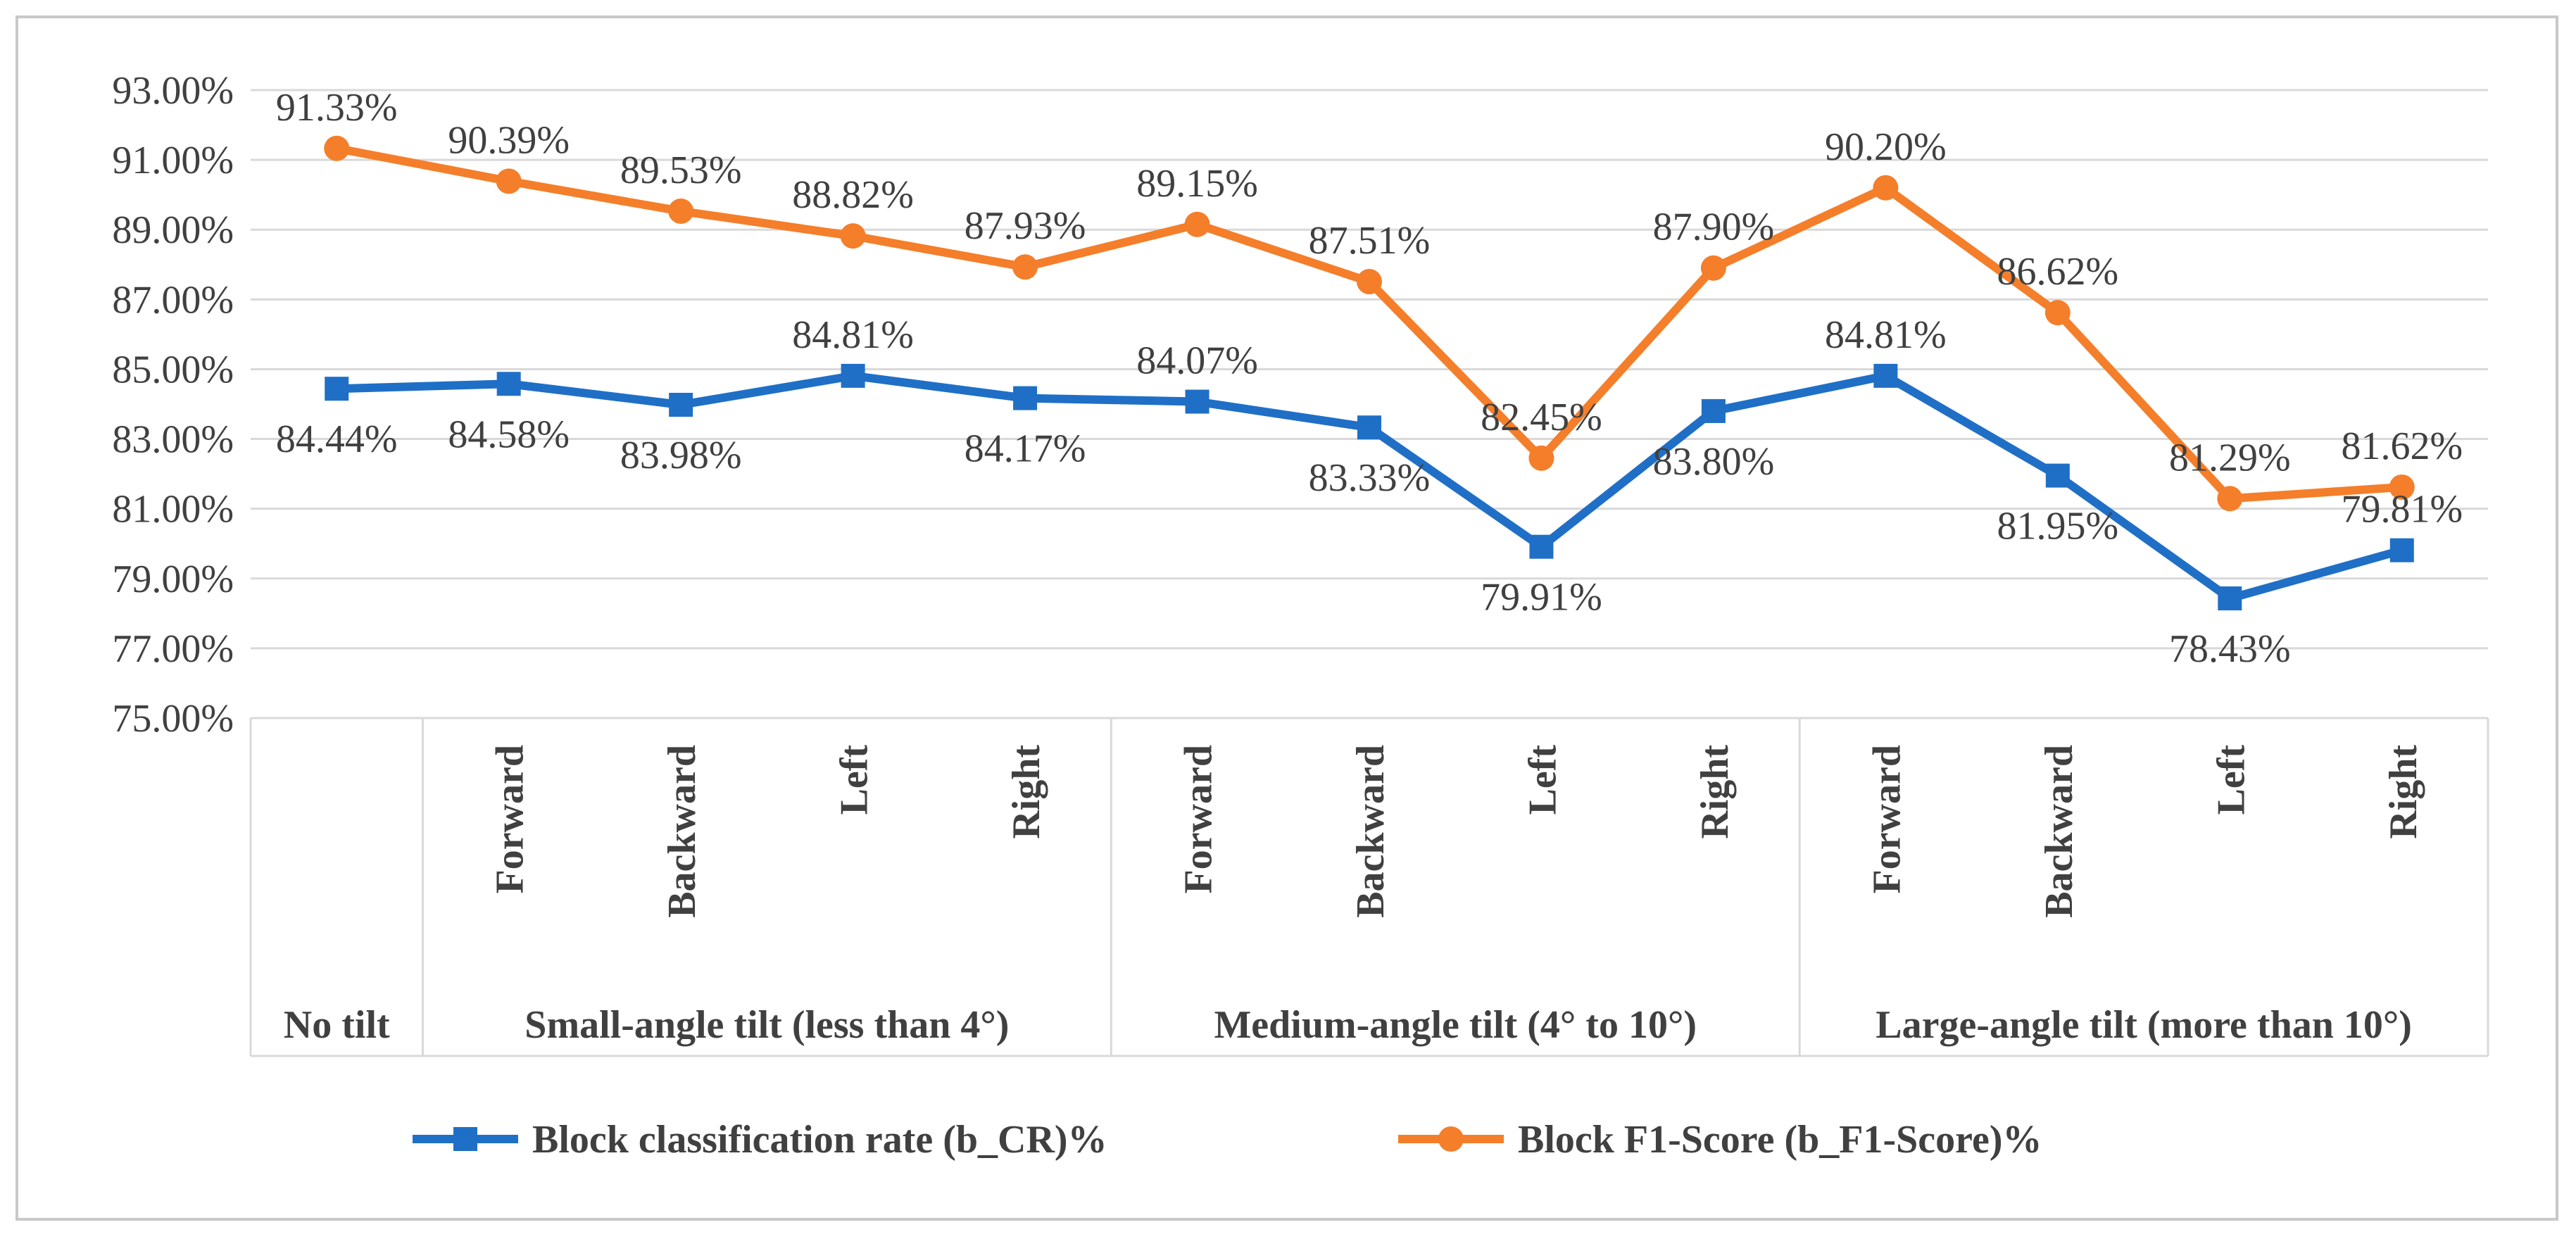  I want to click on data-label: 83.80%, so click(1714, 462).